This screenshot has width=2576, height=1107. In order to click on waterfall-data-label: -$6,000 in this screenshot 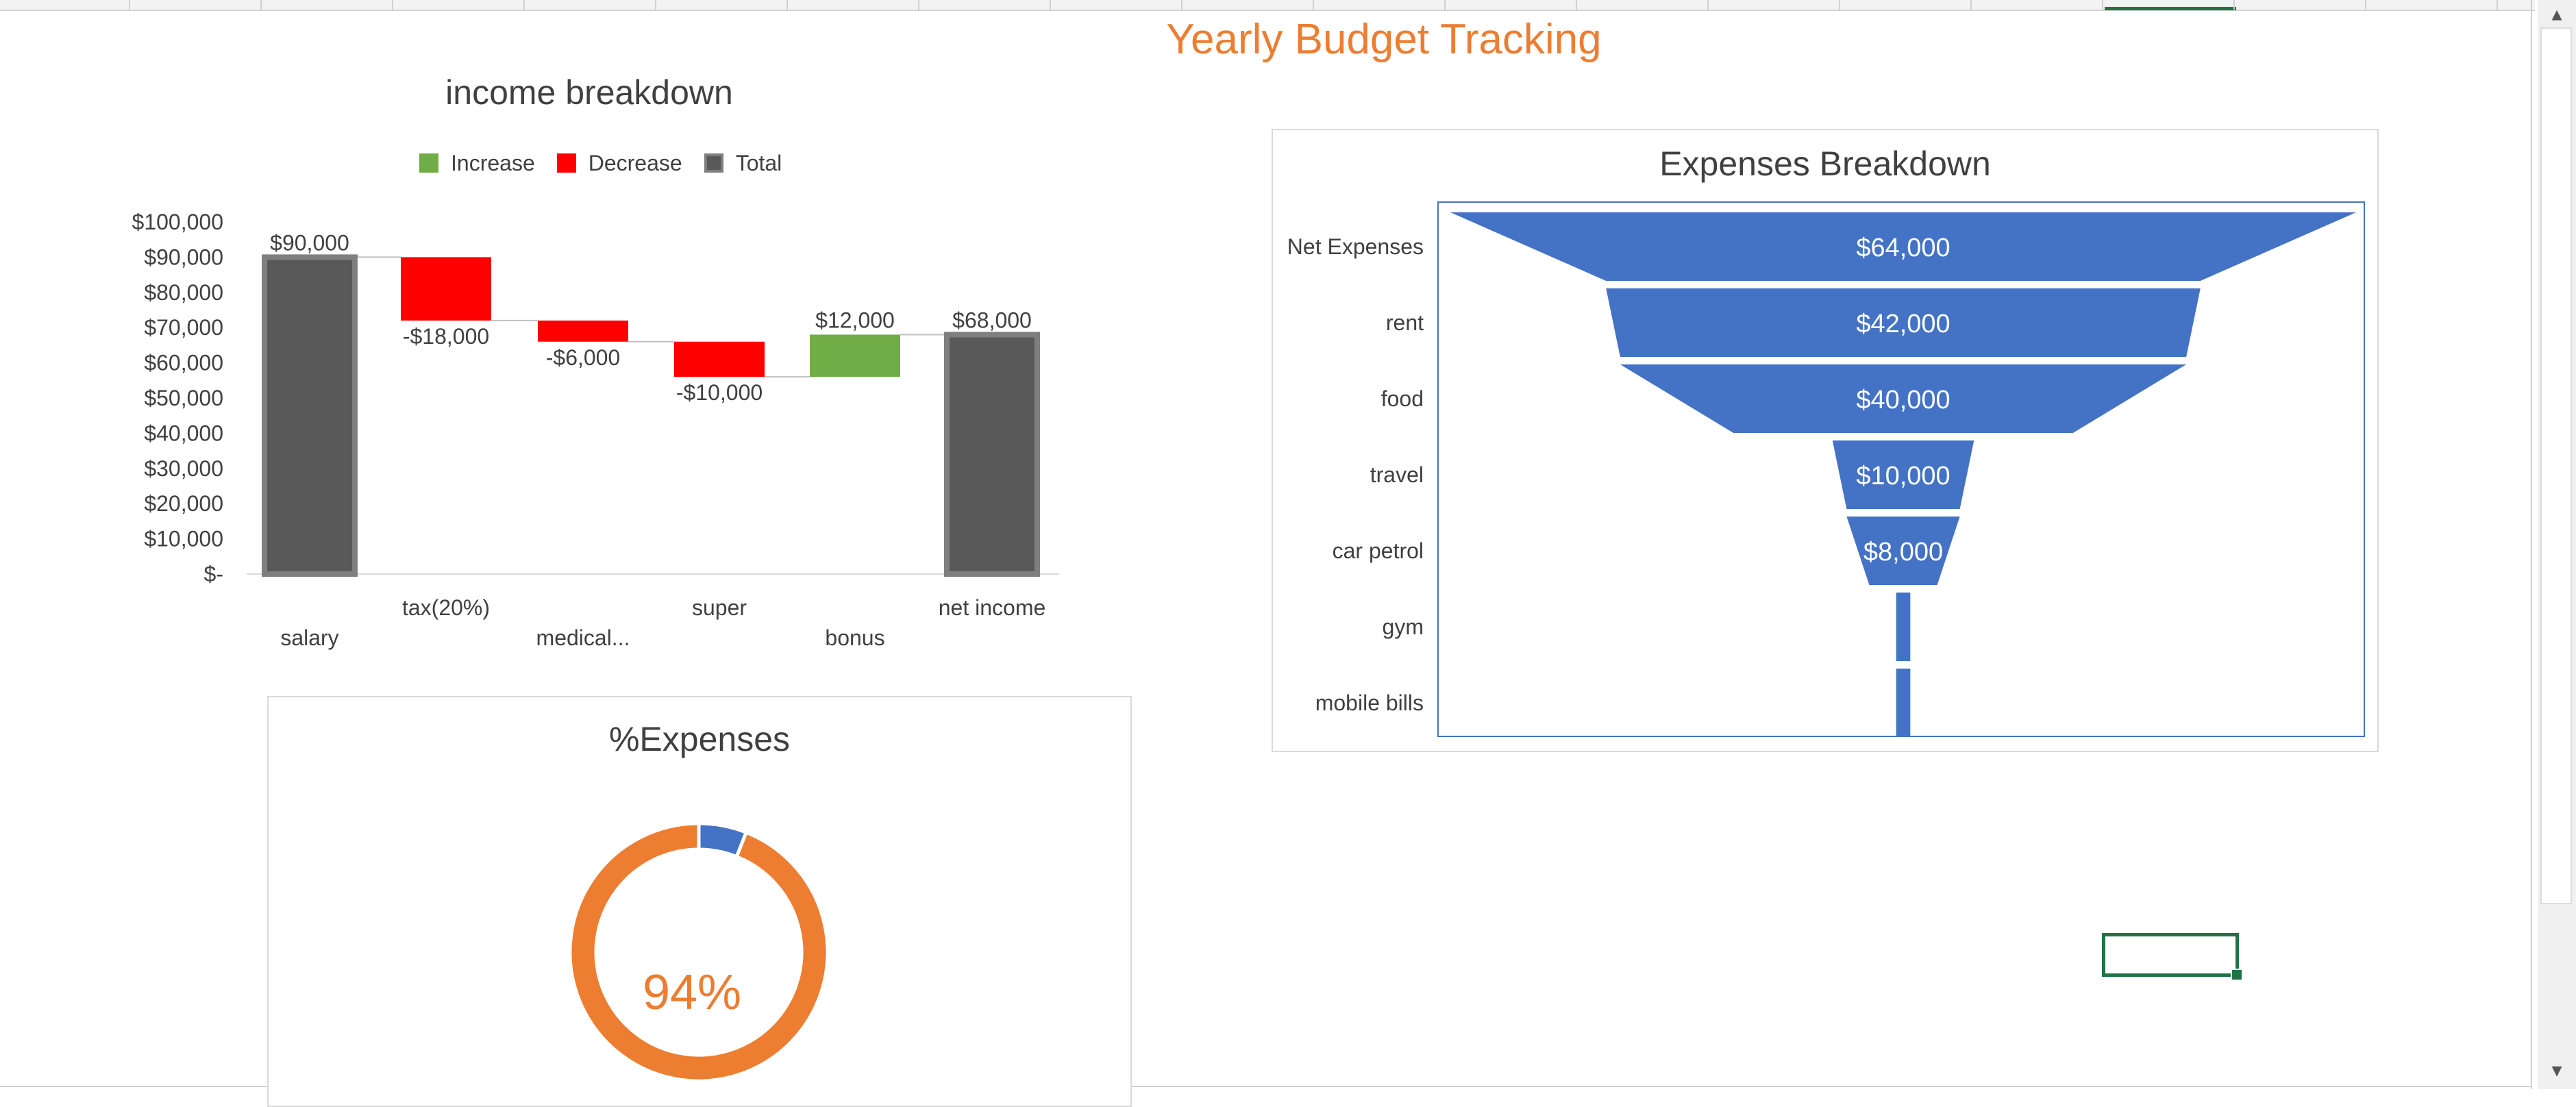, I will do `click(583, 357)`.